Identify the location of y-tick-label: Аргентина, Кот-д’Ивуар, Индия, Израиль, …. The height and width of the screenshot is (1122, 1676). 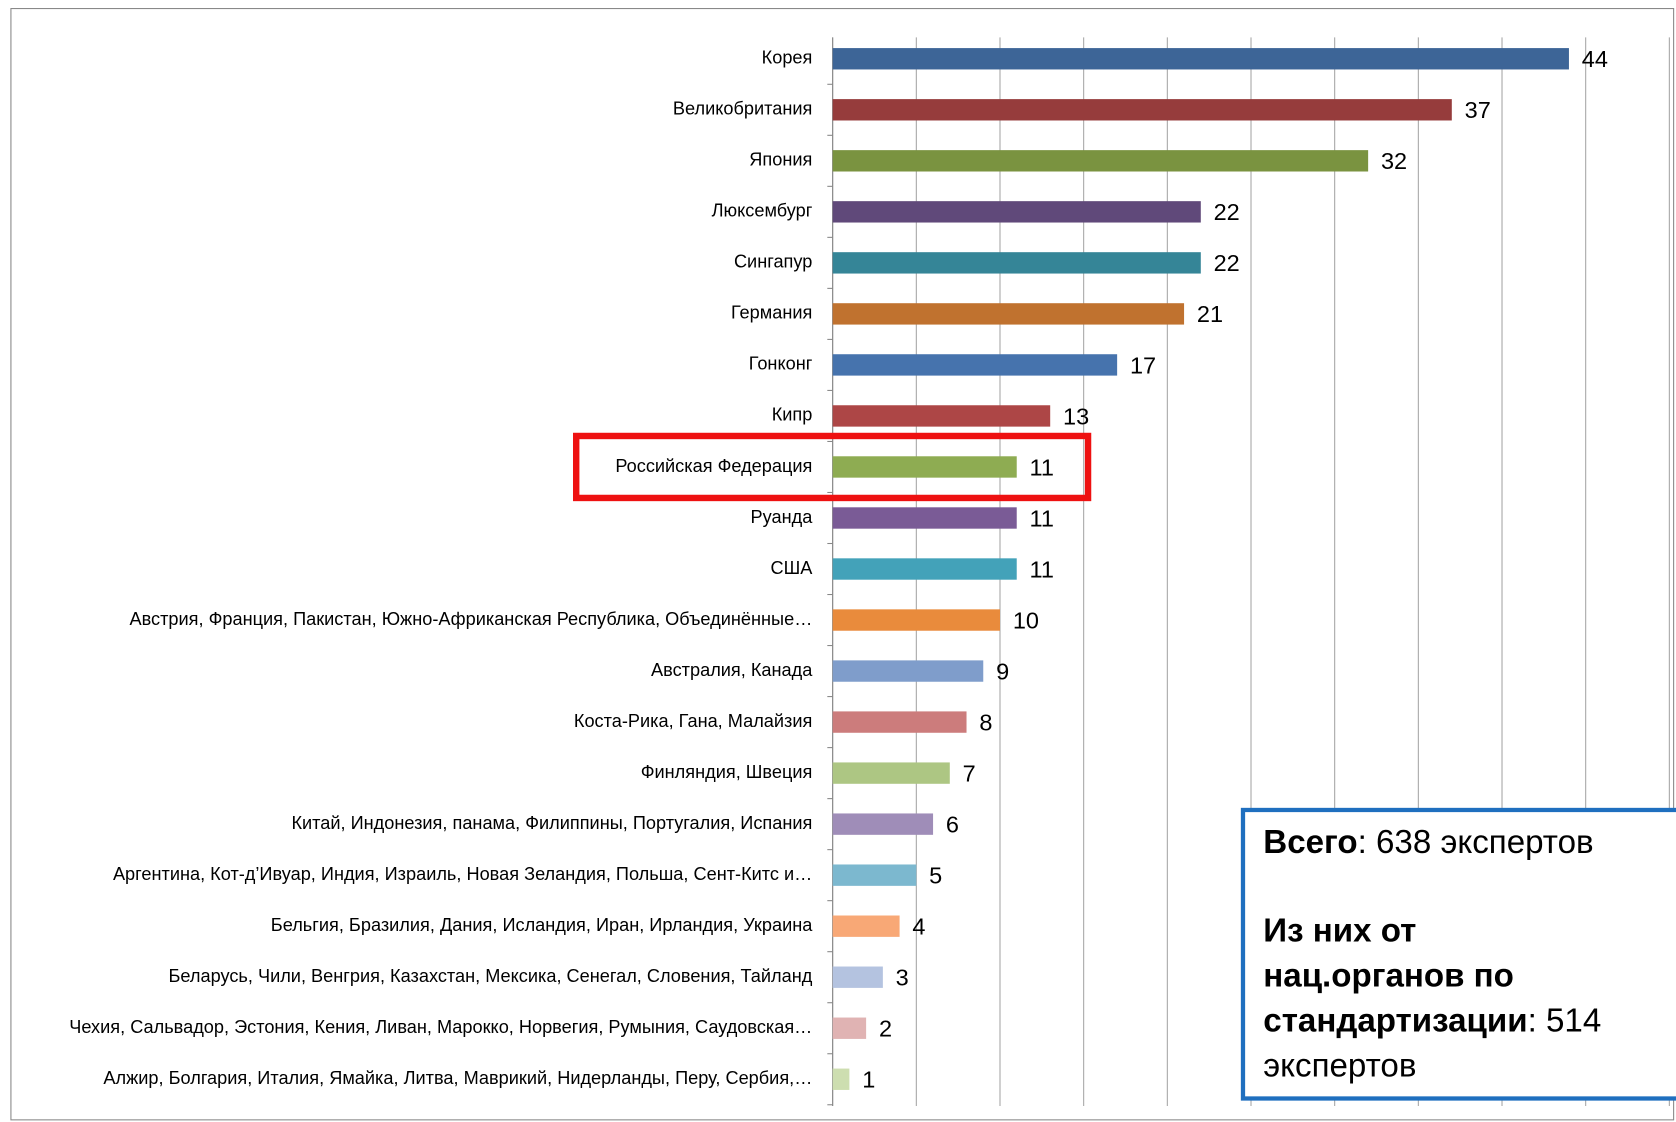
(462, 874).